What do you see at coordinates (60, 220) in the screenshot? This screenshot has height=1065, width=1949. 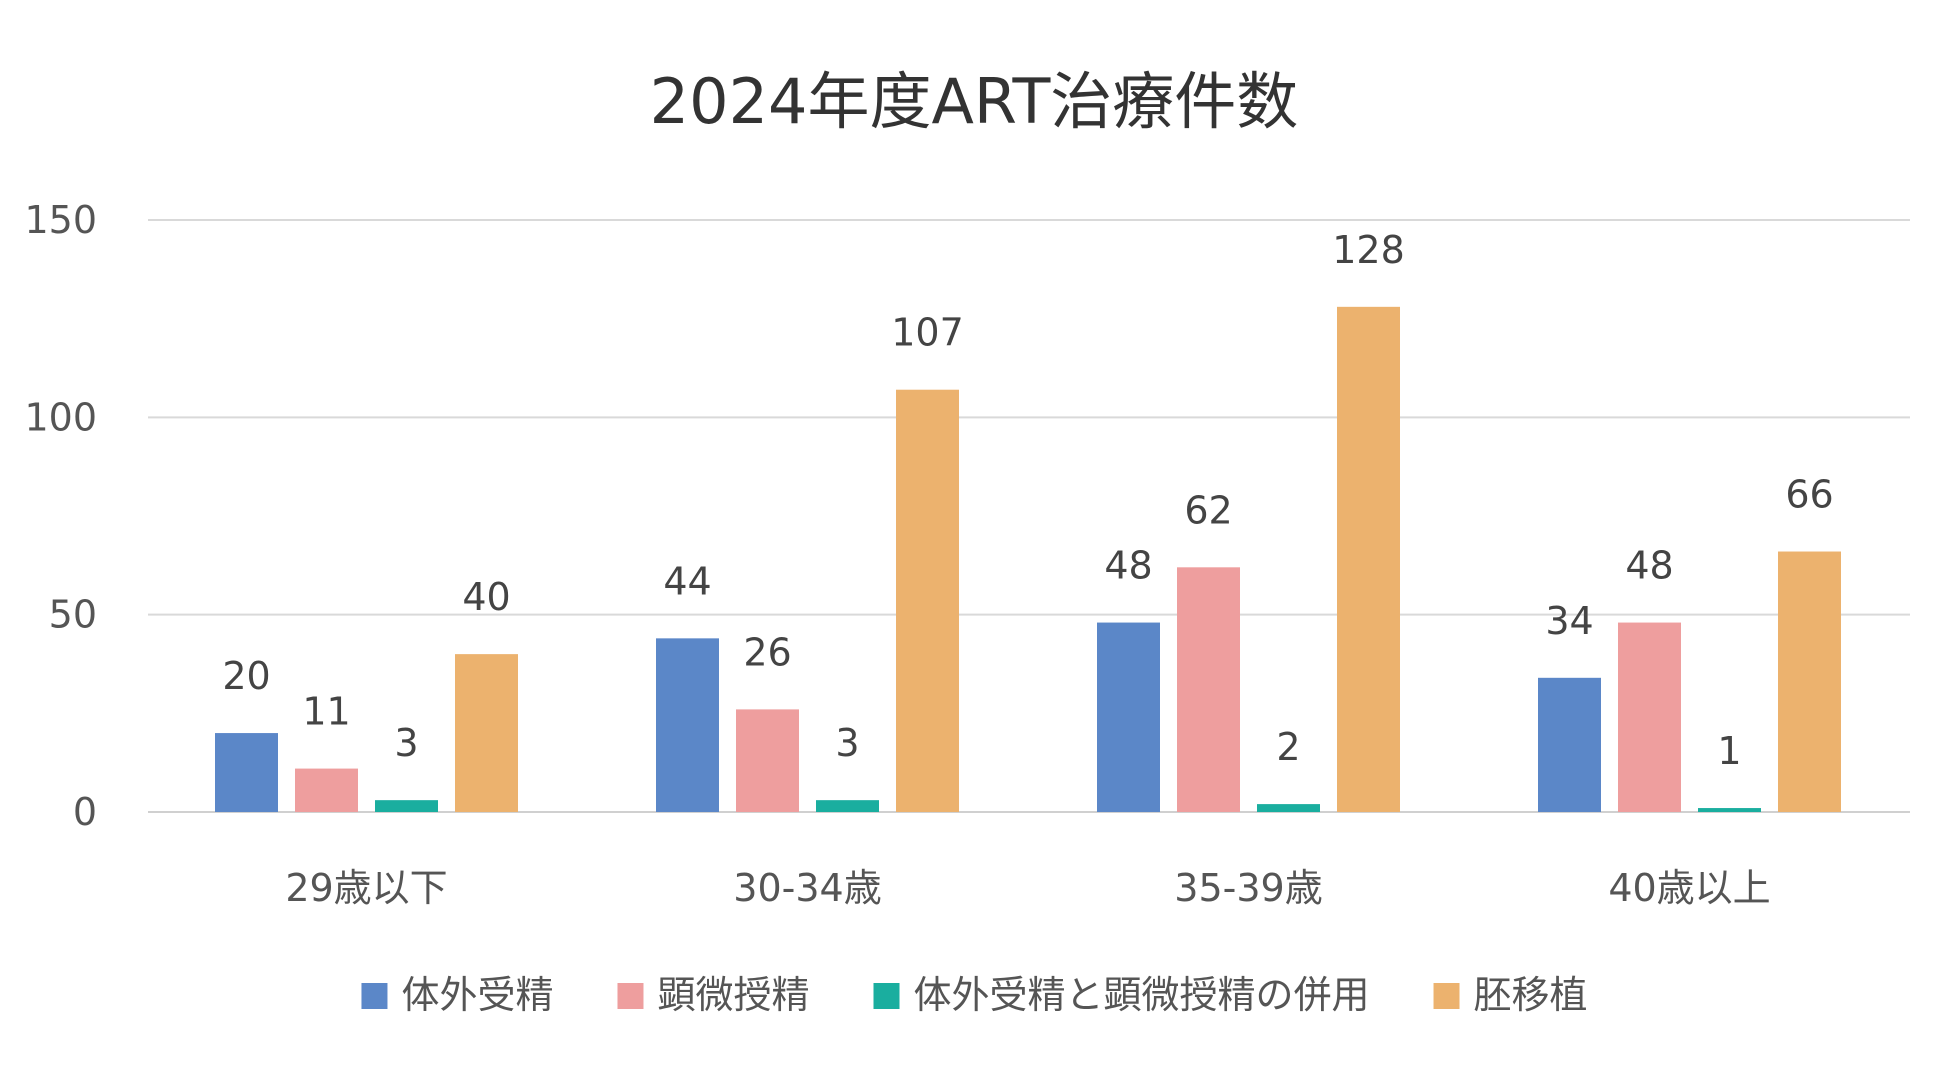 I see `y-tick-label: 150` at bounding box center [60, 220].